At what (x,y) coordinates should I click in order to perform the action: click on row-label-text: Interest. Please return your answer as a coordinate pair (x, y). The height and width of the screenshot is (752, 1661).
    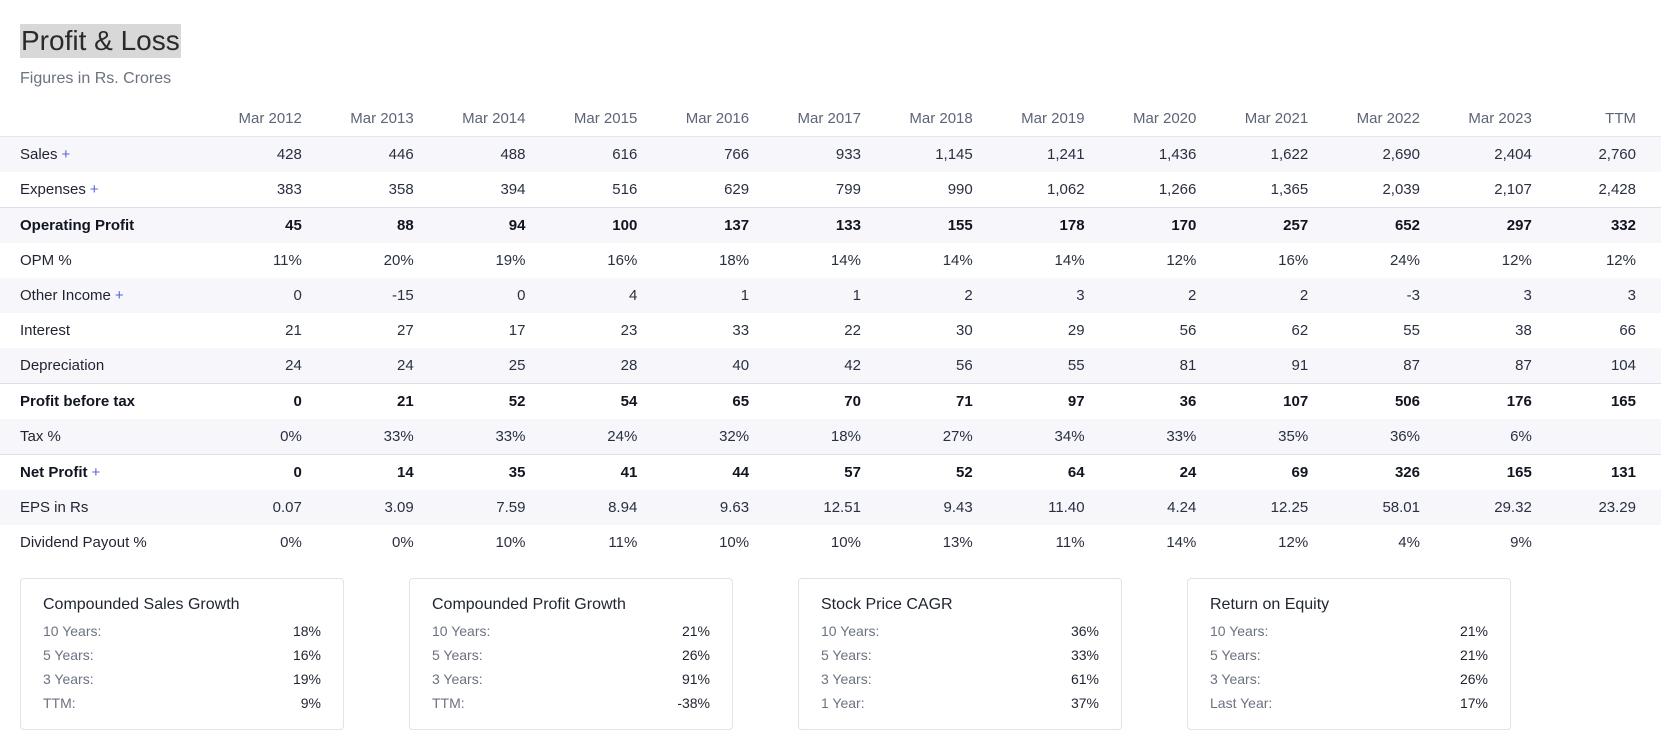
    Looking at the image, I should click on (45, 330).